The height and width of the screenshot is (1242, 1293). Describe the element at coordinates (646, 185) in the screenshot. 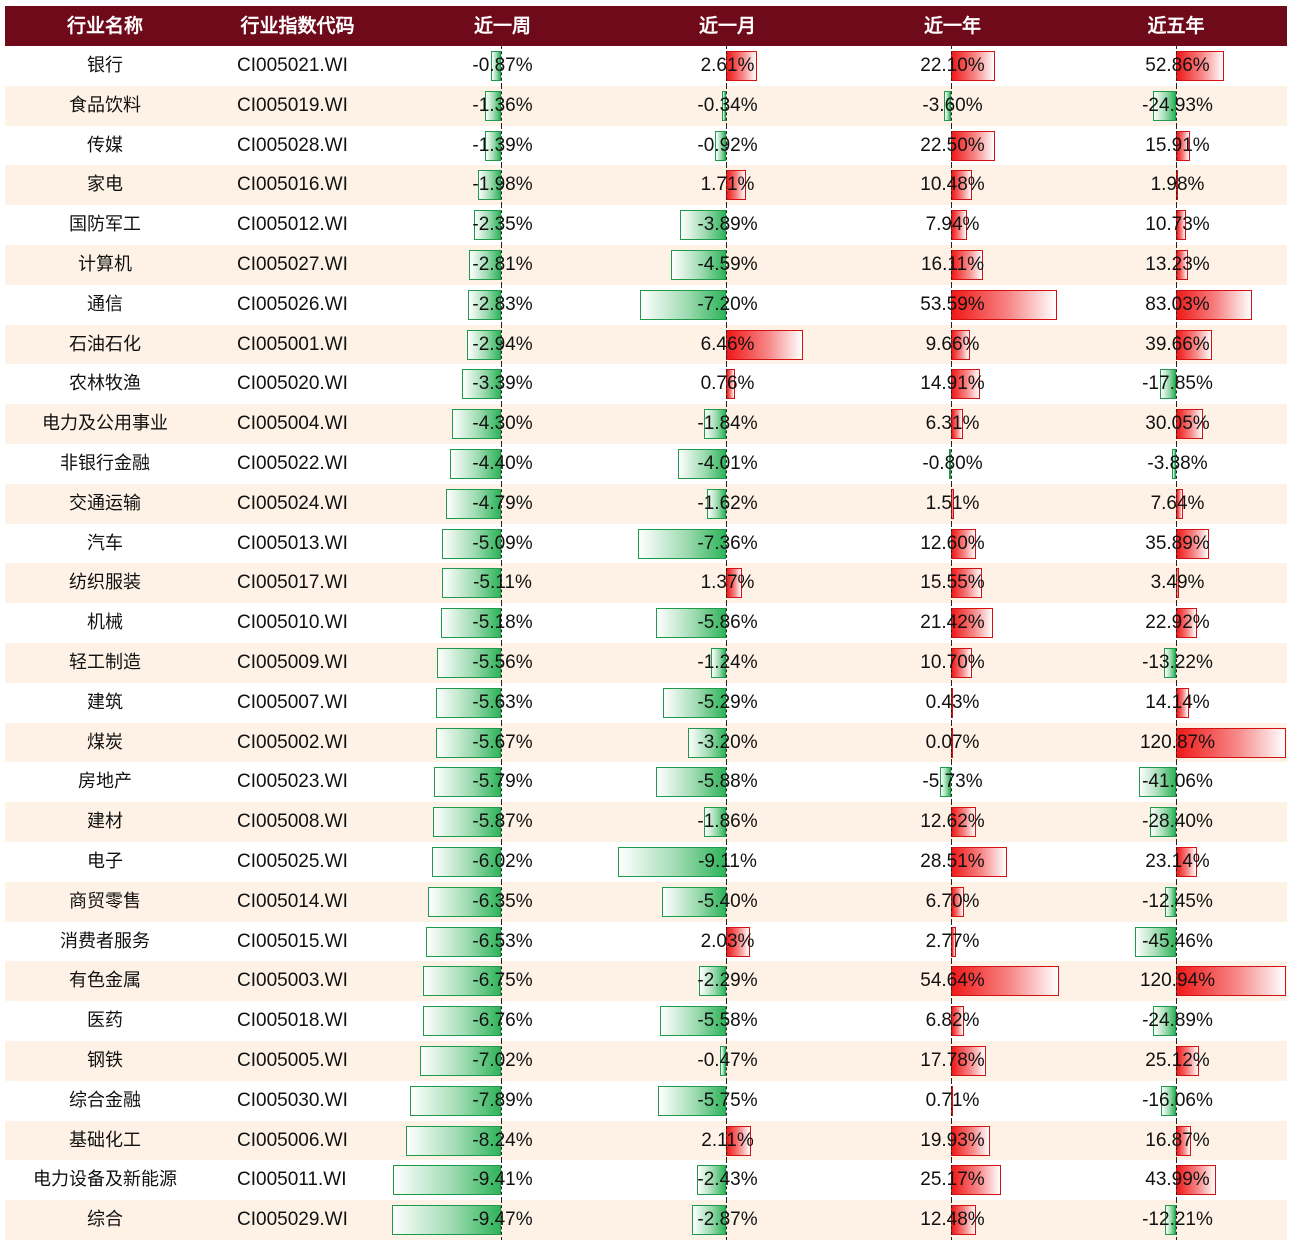

I see `table-row: 家电 CI005016.WI -1.98% 1.71% 10.48% 1.98%` at that location.